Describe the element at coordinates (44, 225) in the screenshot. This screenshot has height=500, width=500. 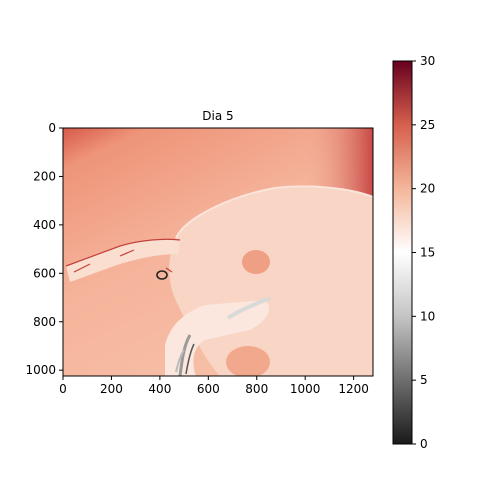
I see `y-tick-label: 400` at that location.